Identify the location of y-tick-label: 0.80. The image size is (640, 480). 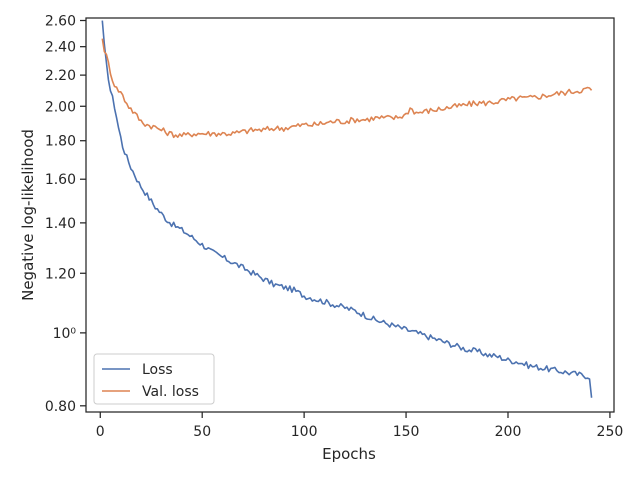
(60, 407).